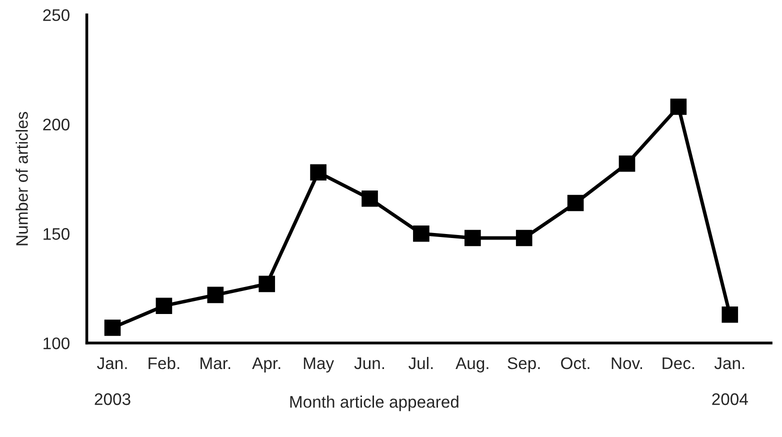 Image resolution: width=782 pixels, height=437 pixels. I want to click on y-tick-label: 150, so click(57, 234).